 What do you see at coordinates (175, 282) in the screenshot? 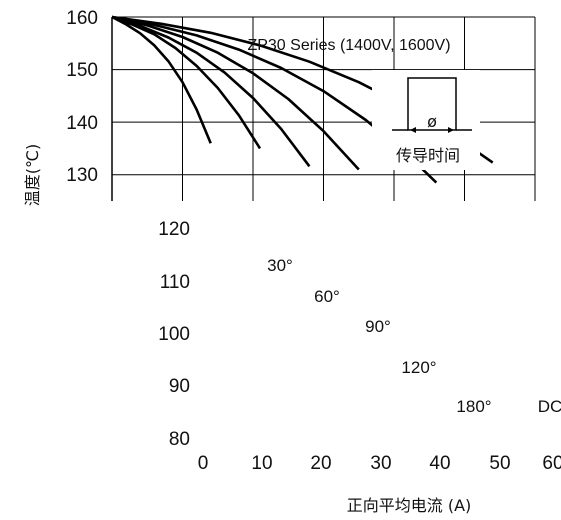
I see `y-tick-label: 110` at bounding box center [175, 282].